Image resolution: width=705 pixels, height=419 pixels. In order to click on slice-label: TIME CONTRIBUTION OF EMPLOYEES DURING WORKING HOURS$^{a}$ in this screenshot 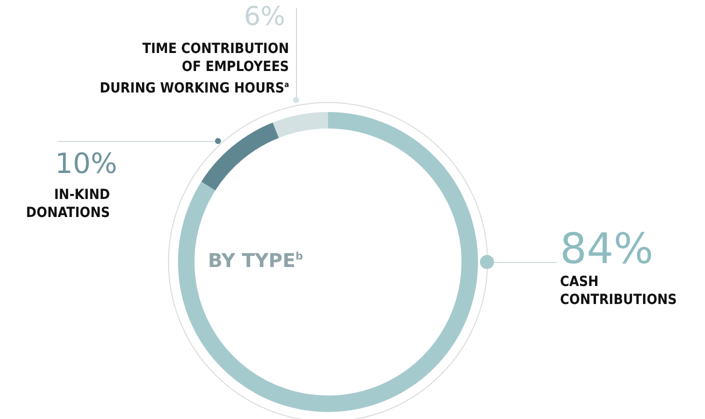, I will do `click(194, 69)`.